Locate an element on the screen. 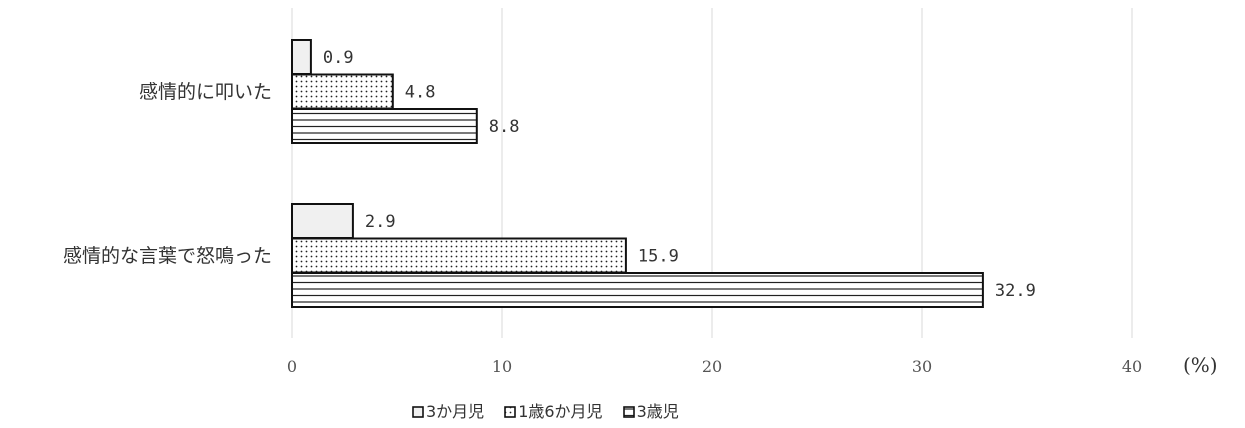 The image size is (1245, 428). data-label: 32.9 is located at coordinates (1015, 291).